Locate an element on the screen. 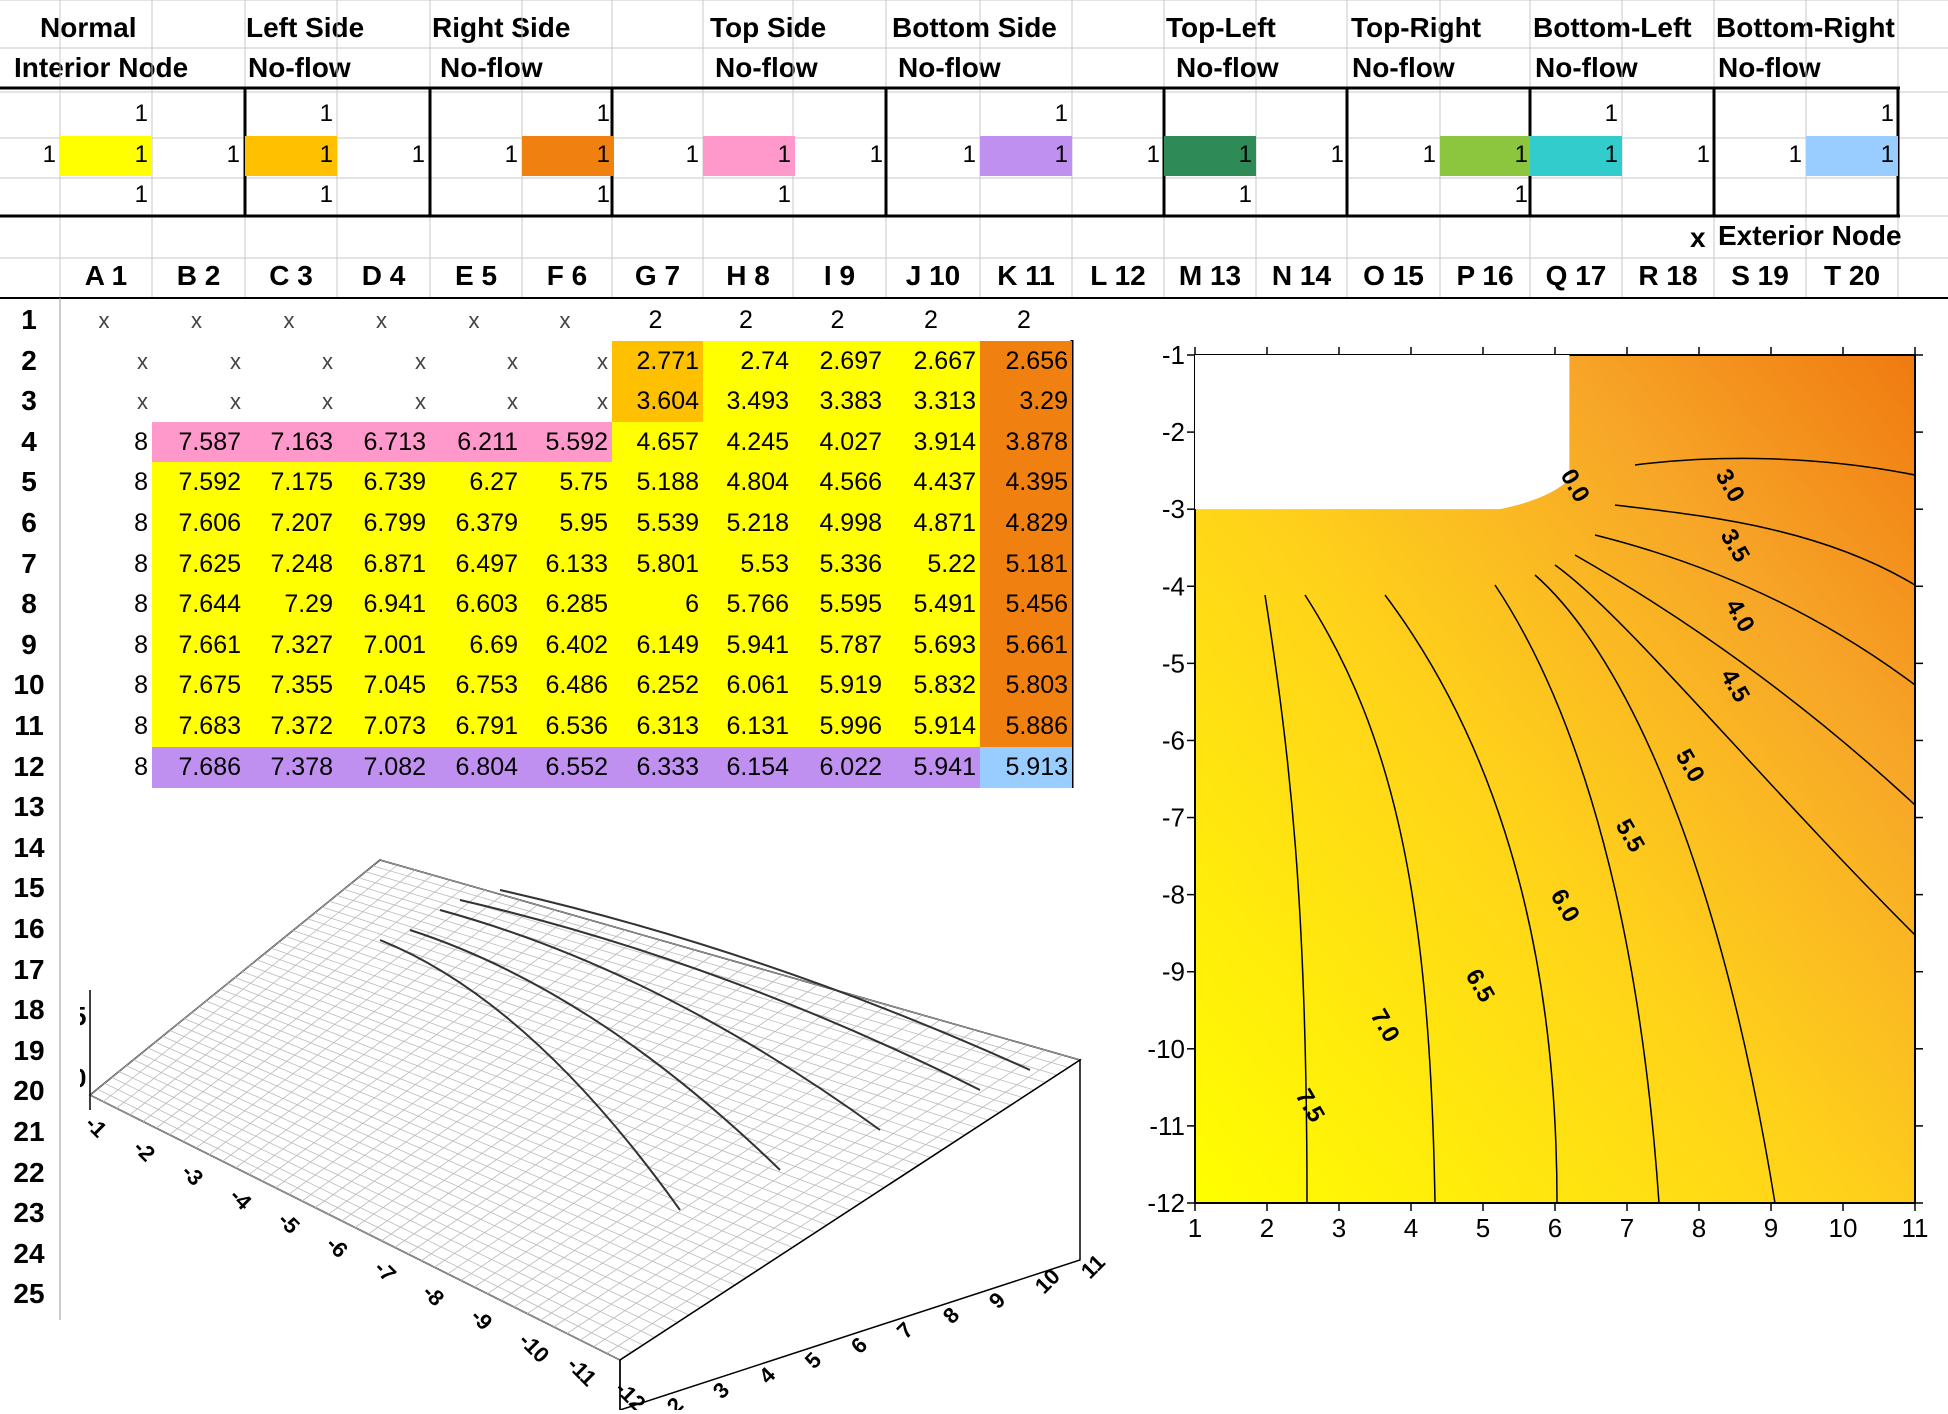 The height and width of the screenshot is (1414, 1948). column-header-6: F 6 is located at coordinates (567, 275).